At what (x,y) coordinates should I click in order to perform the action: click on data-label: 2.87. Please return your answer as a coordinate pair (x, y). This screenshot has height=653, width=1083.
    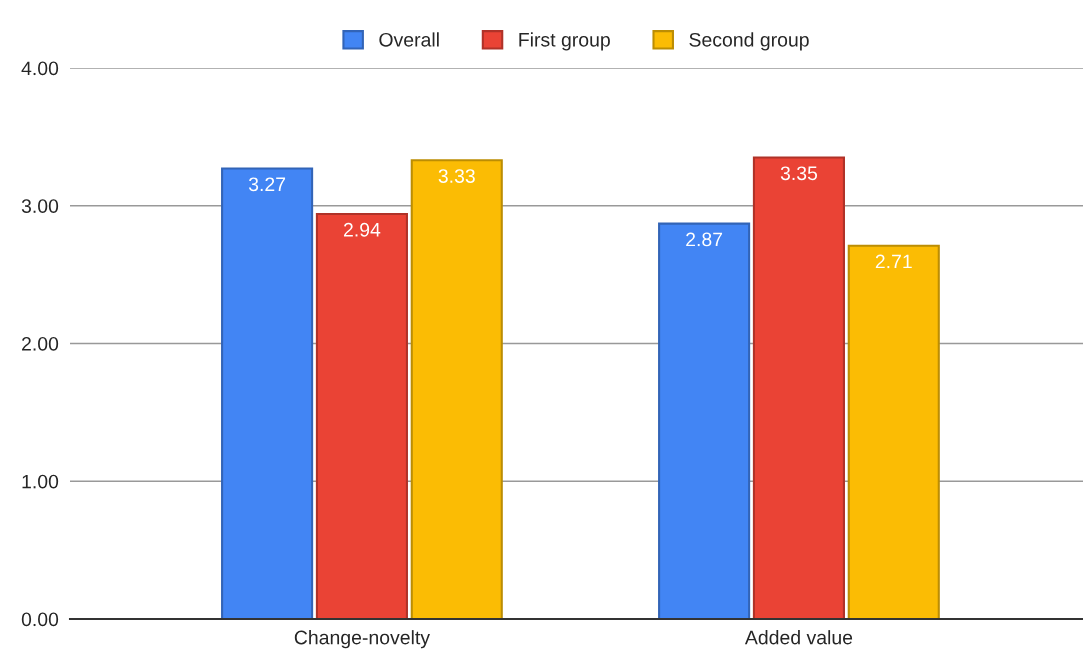
    Looking at the image, I should click on (704, 239).